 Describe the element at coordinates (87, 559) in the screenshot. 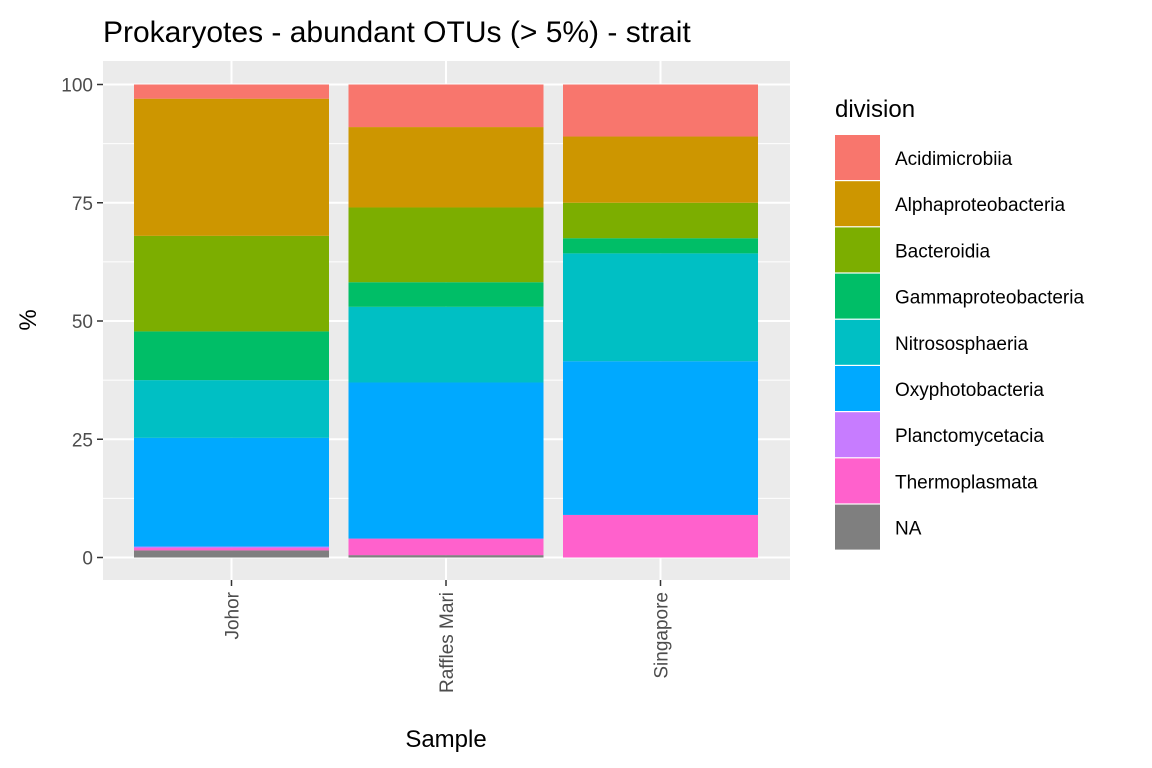

I see `y-tick-label: 0` at that location.